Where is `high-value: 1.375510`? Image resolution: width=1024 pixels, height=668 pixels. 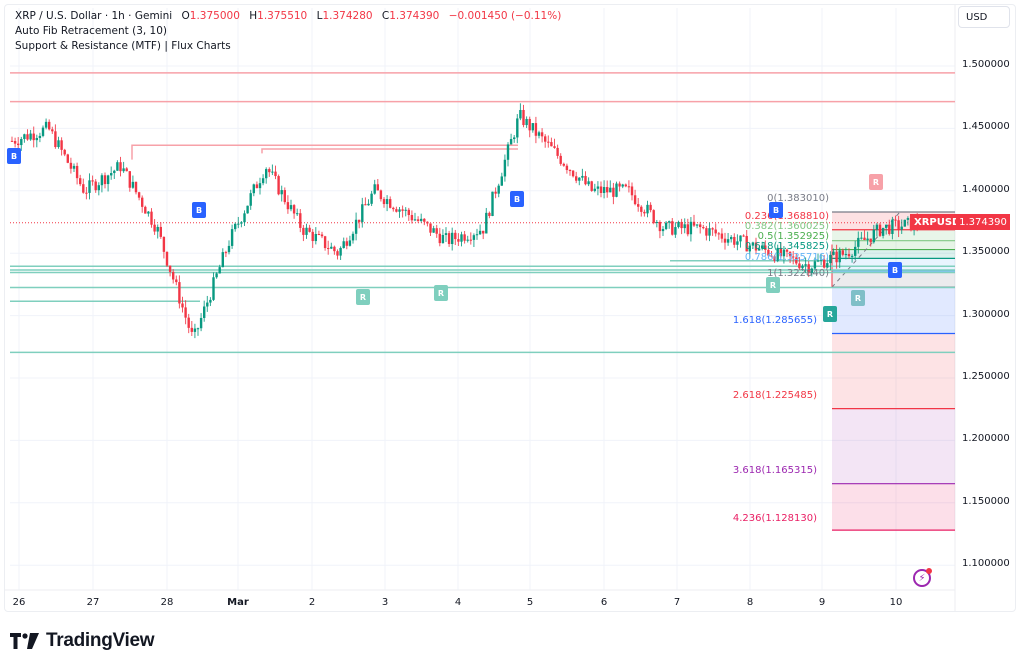
high-value: 1.375510 is located at coordinates (282, 16).